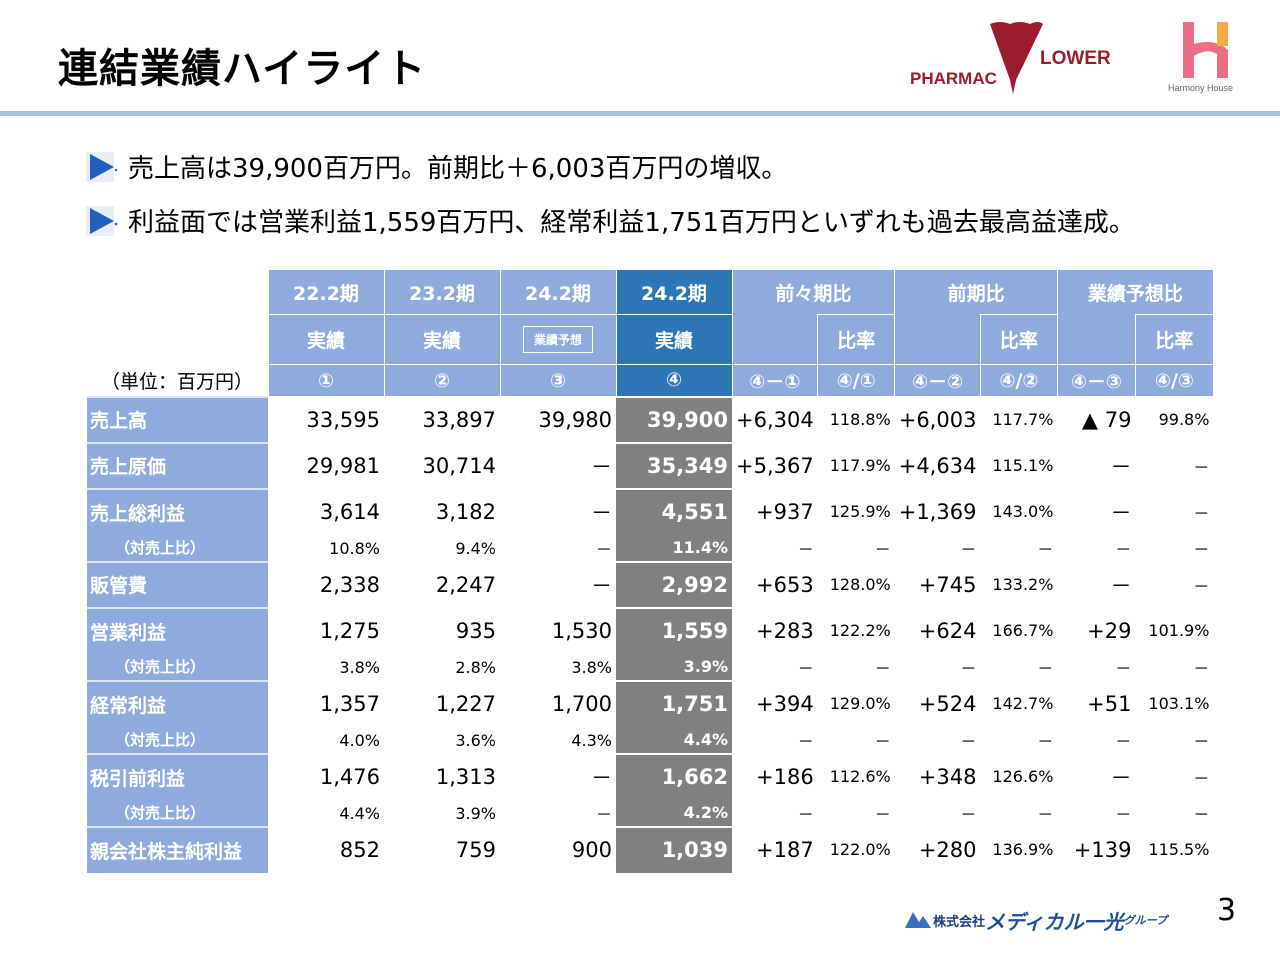  I want to click on row-label: 売上原価, so click(177, 465).